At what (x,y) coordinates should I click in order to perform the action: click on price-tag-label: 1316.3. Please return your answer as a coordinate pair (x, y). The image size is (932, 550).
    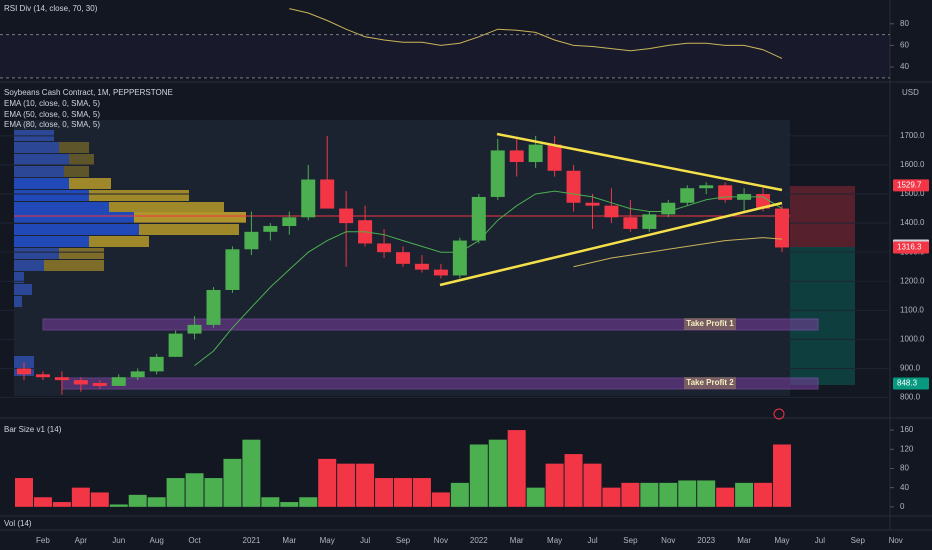
    Looking at the image, I should click on (909, 247).